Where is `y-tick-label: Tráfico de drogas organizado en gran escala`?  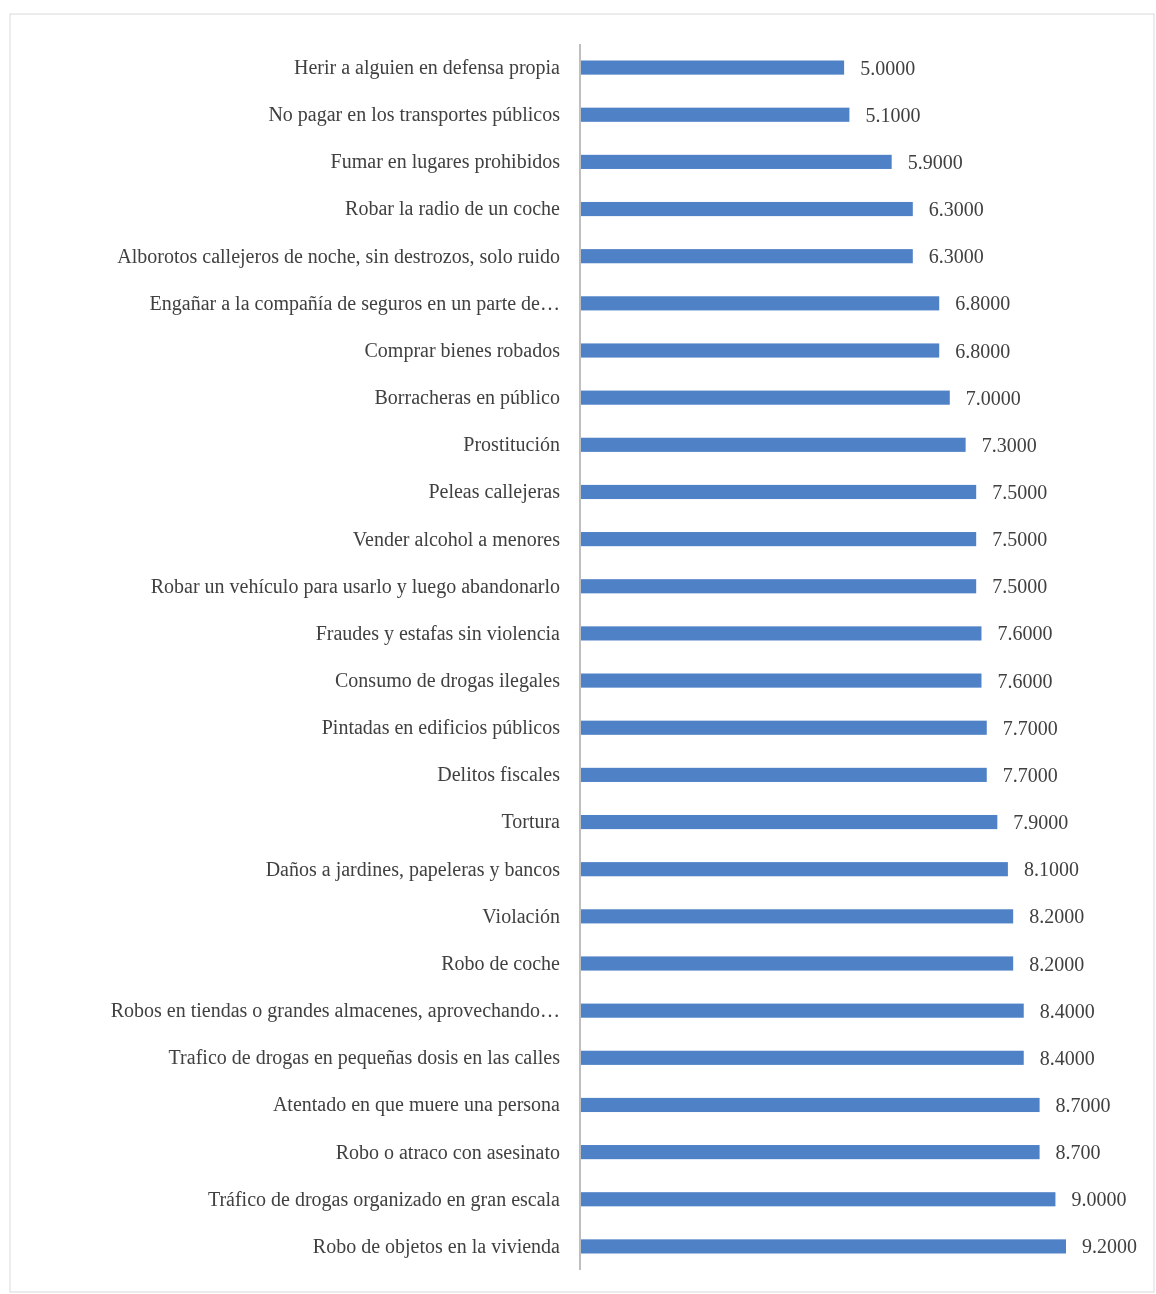 y-tick-label: Tráfico de drogas organizado en gran escala is located at coordinates (384, 1199).